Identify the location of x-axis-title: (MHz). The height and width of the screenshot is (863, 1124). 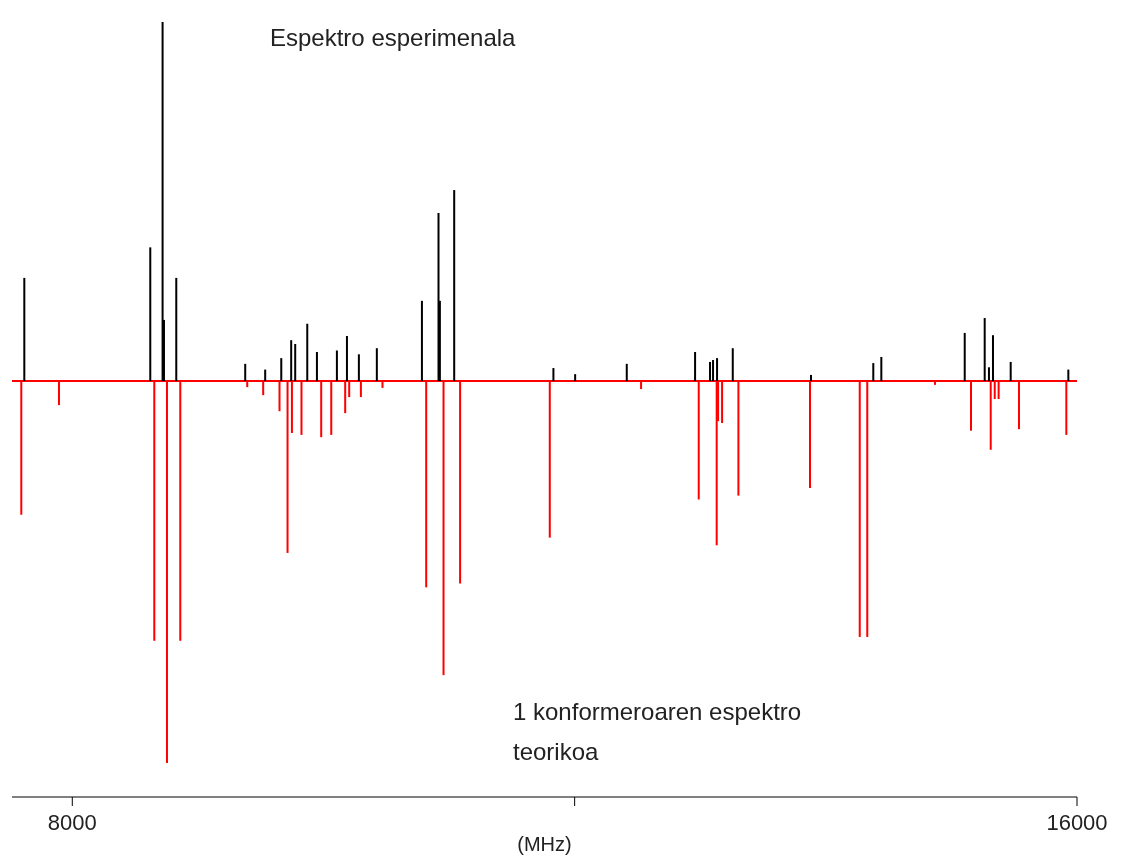
(544, 844).